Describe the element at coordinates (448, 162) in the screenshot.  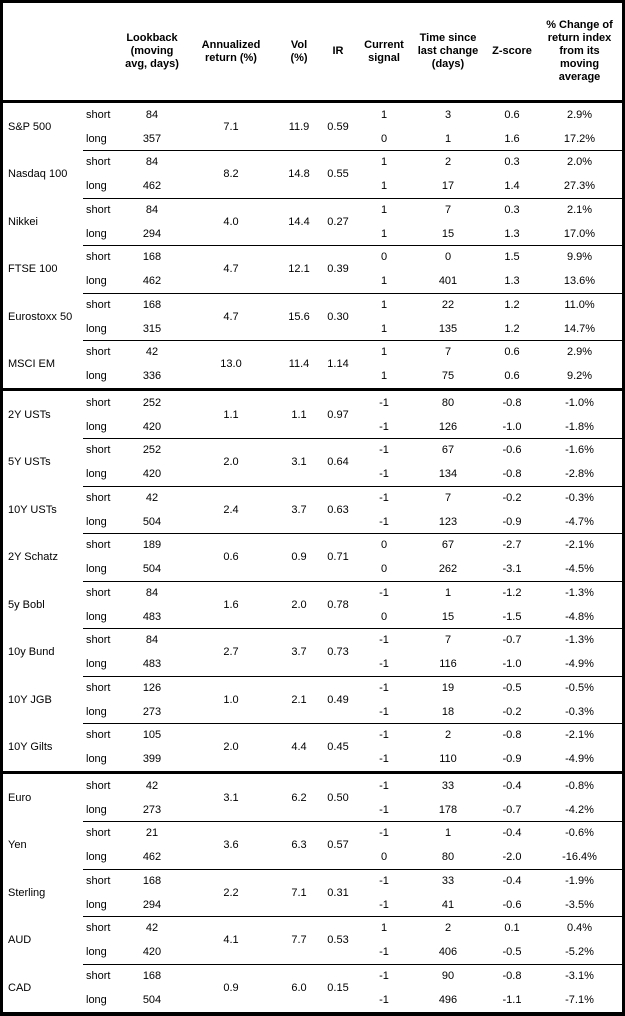
I see `time-short-value: 2` at that location.